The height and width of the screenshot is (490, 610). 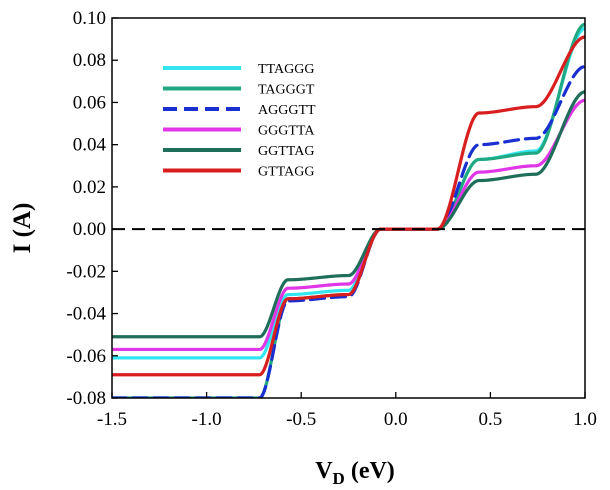 What do you see at coordinates (301, 419) in the screenshot?
I see `x-tick-label: -0.5` at bounding box center [301, 419].